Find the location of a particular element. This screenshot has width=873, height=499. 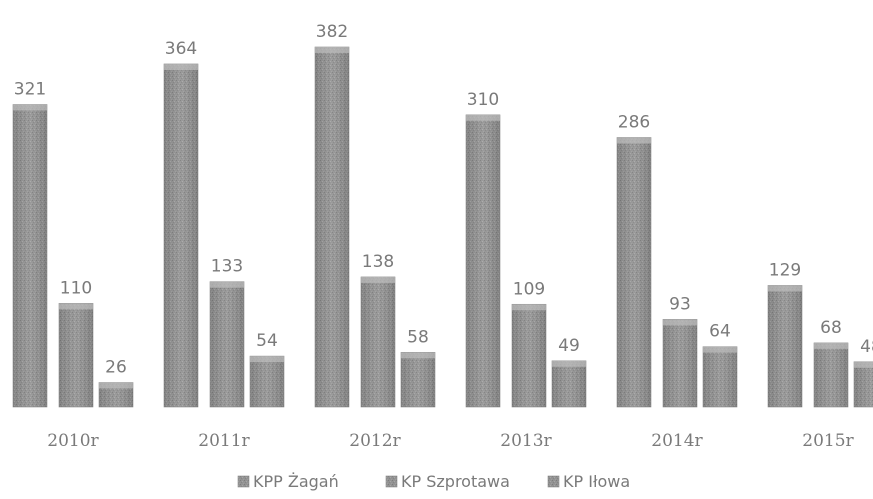

data-label: 109 is located at coordinates (529, 289).